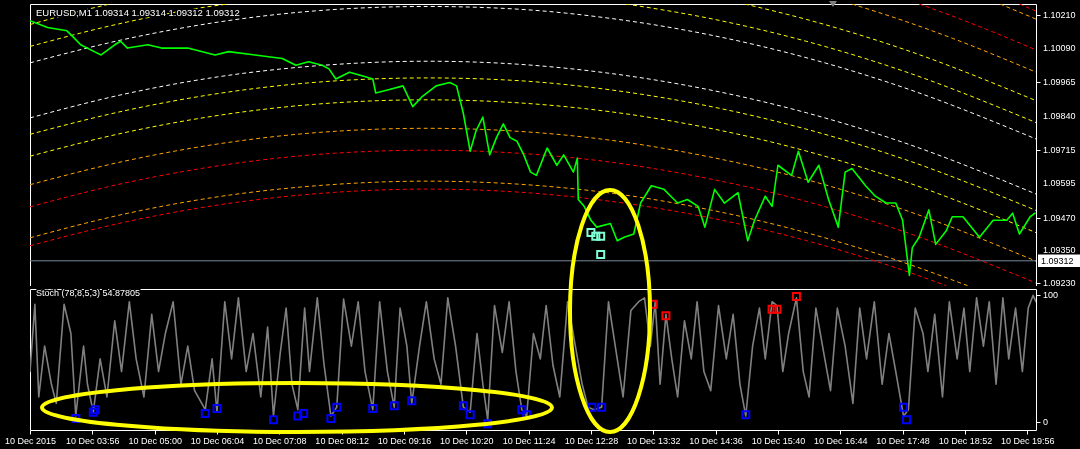 This screenshot has width=1080, height=449. Describe the element at coordinates (280, 440) in the screenshot. I see `x-tick-label: 10 Dec 07:08` at that location.